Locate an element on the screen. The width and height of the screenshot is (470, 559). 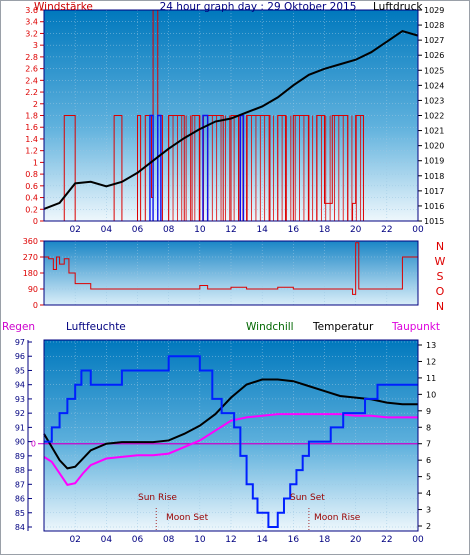
wind-tick-label: 1.8 is located at coordinates (31, 116).